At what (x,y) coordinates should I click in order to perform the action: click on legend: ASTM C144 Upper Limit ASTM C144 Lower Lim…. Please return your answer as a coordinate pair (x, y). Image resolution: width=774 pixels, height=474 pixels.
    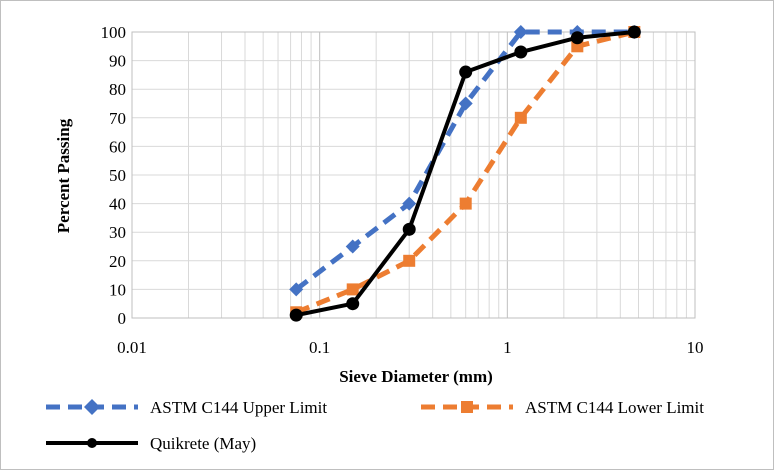
    Looking at the image, I should click on (375, 425).